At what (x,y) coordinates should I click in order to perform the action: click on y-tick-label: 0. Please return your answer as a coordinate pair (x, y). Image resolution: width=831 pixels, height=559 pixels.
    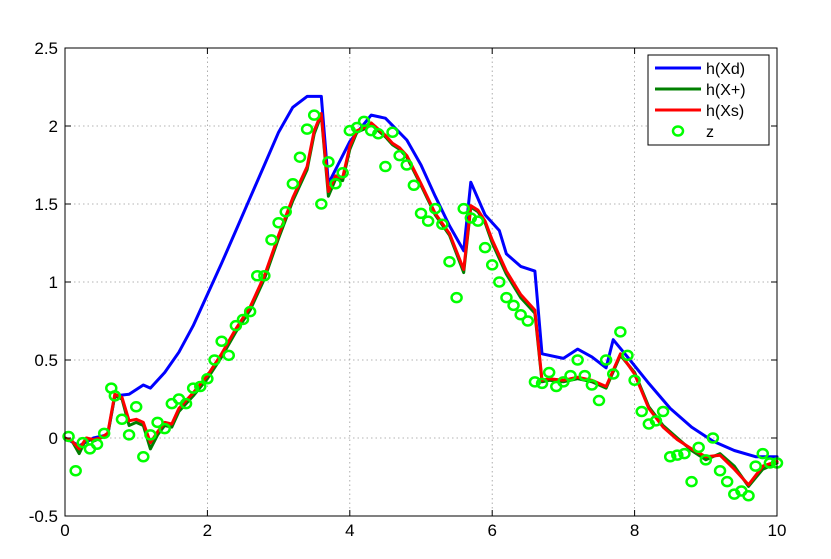
    Looking at the image, I should click on (53, 438).